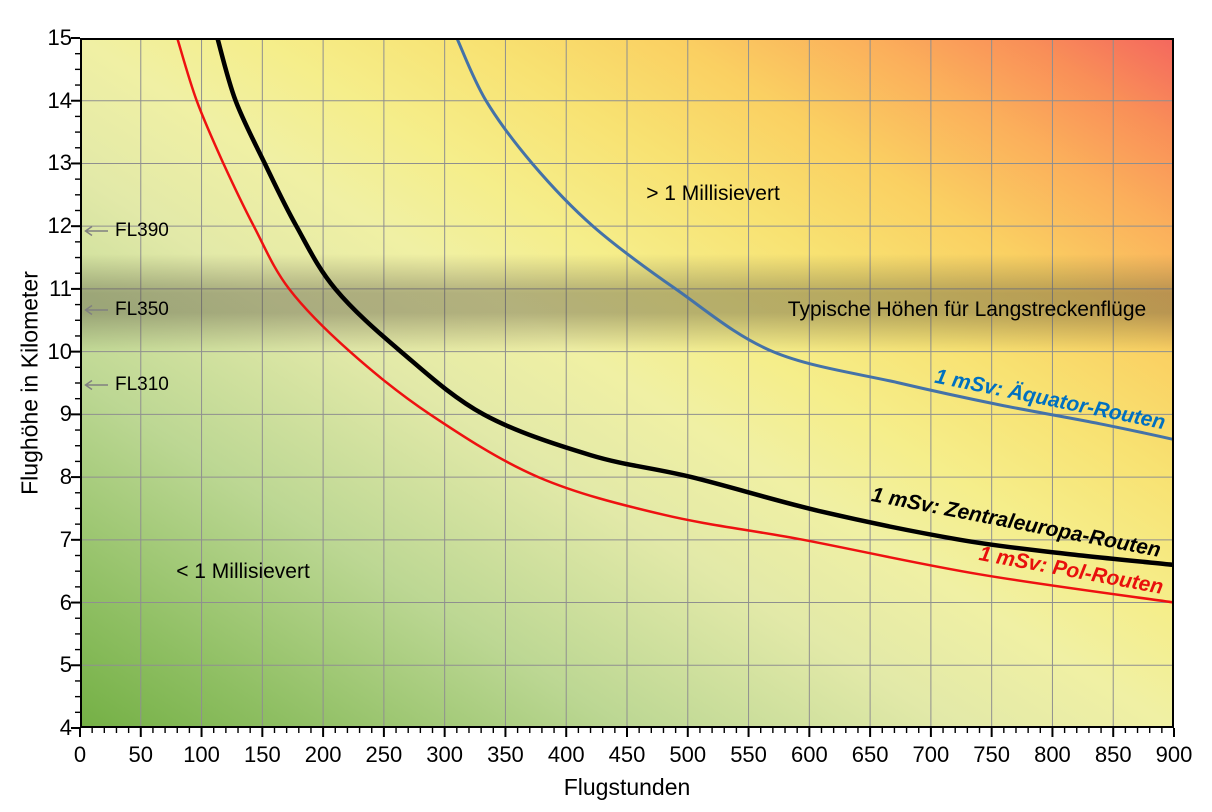  I want to click on y-tick-label: 10, so click(59, 351).